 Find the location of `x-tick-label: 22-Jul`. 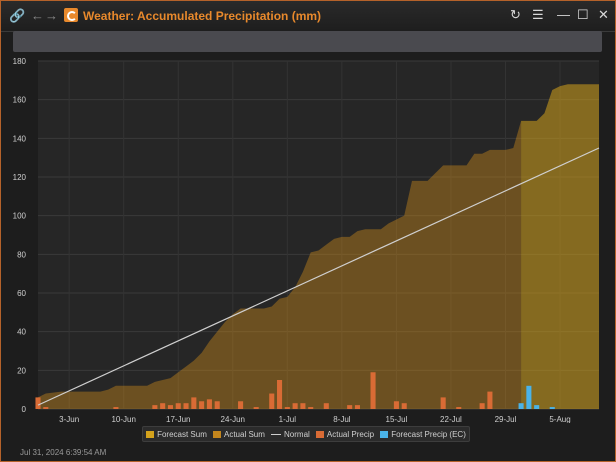

x-tick-label: 22-Jul is located at coordinates (451, 419).